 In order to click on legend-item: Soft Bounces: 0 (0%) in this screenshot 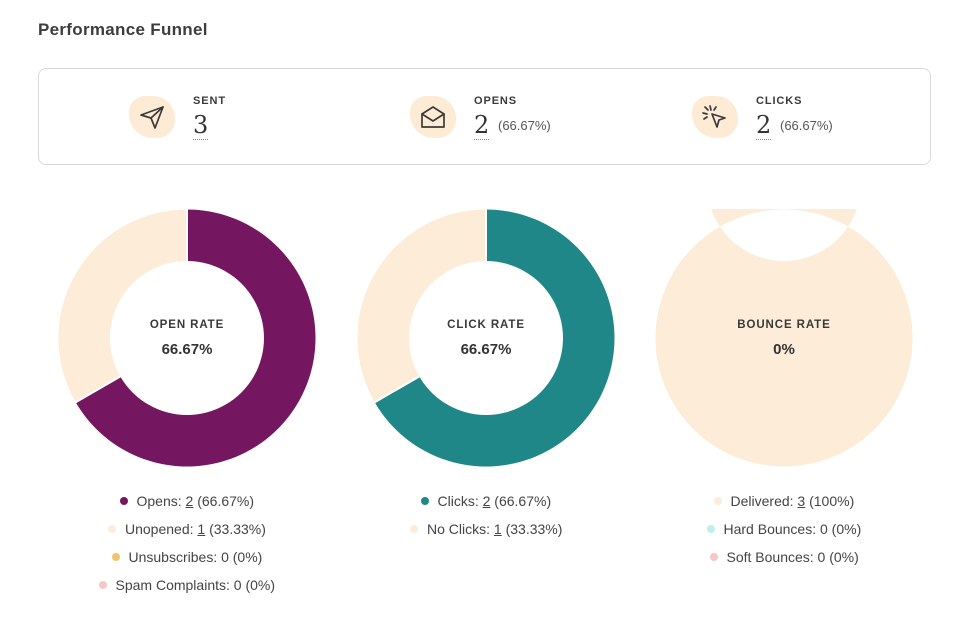, I will do `click(784, 557)`.